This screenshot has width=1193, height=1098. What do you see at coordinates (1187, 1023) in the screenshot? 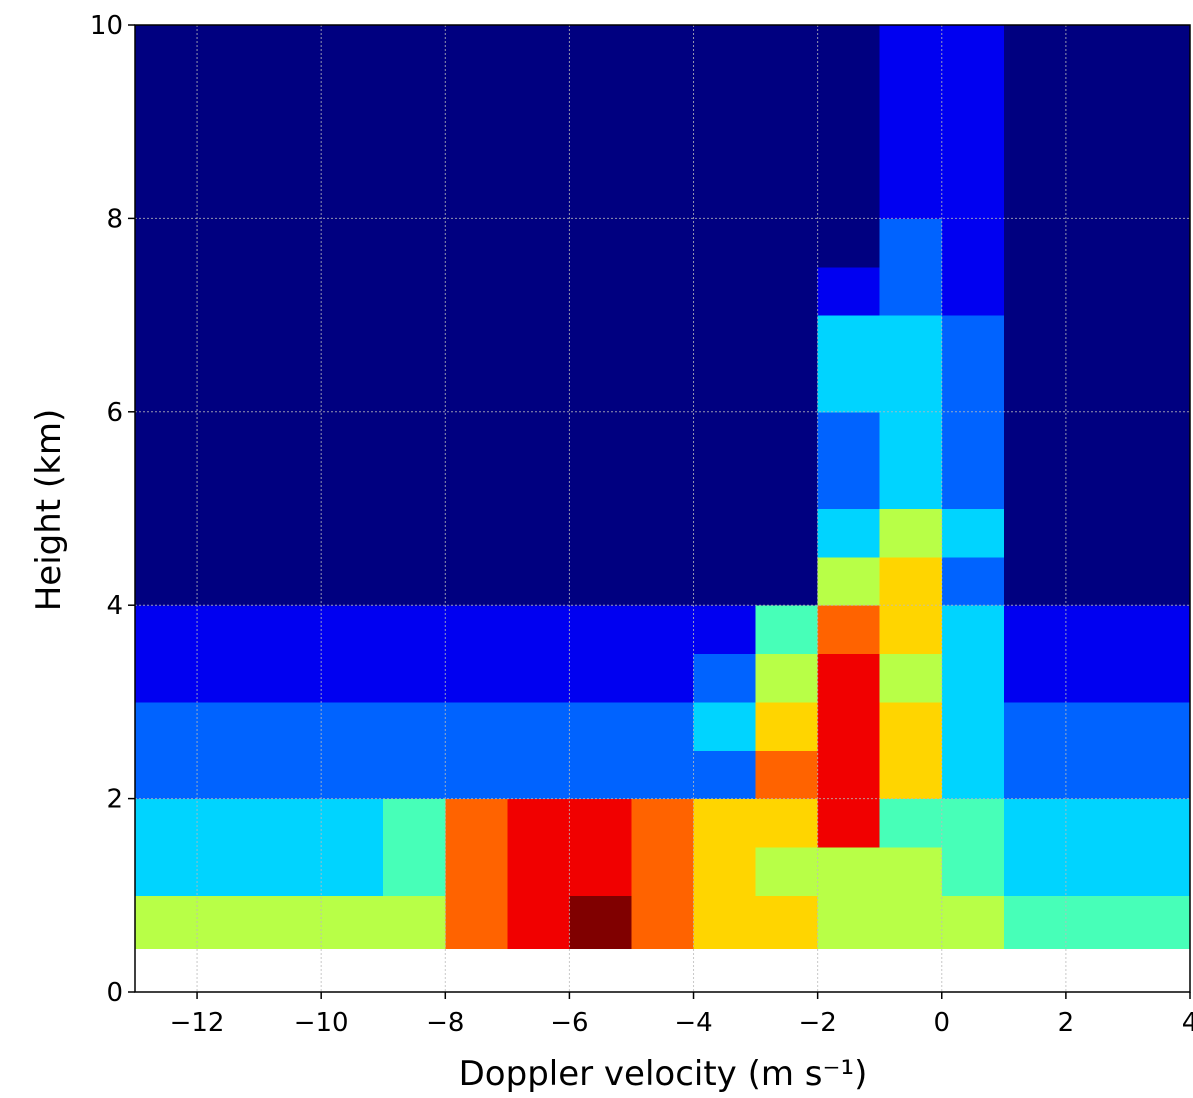
I see `x-tick-label: 4` at bounding box center [1187, 1023].